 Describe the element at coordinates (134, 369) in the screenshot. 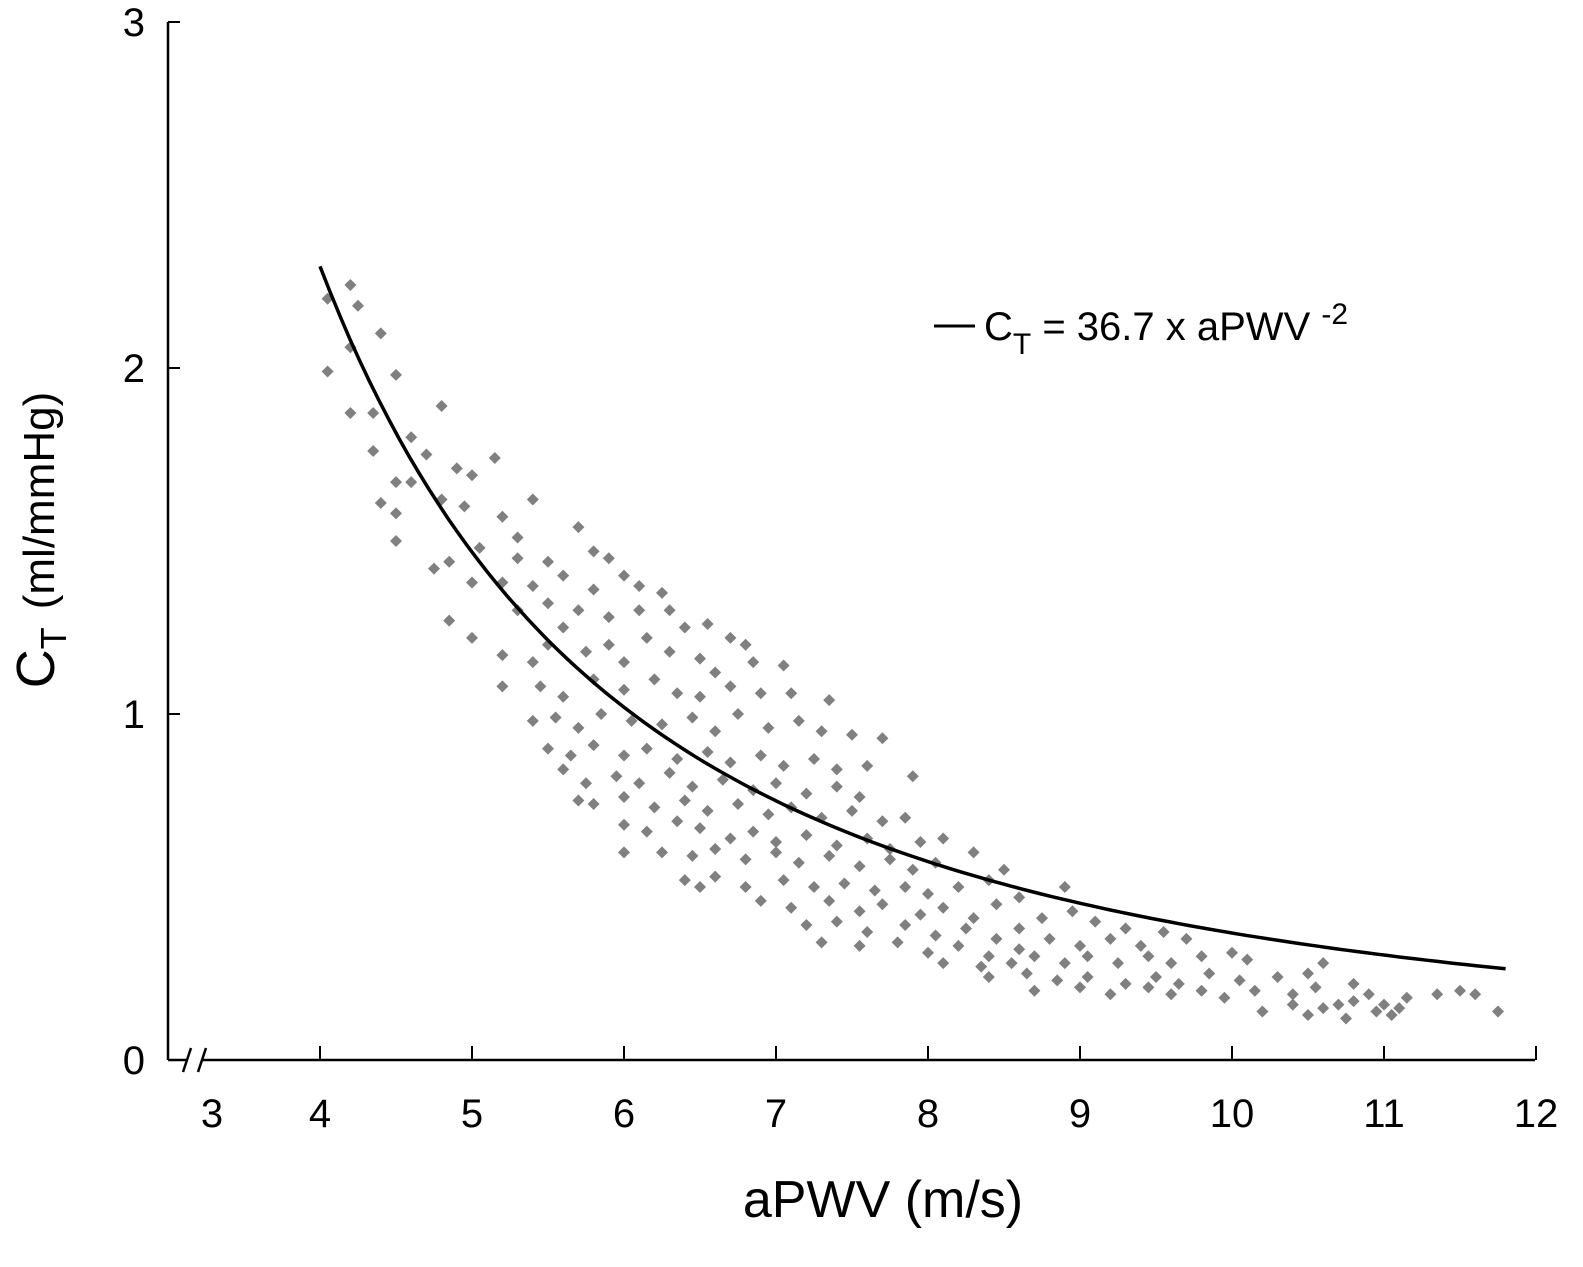

I see `y-tick-label: 2` at that location.